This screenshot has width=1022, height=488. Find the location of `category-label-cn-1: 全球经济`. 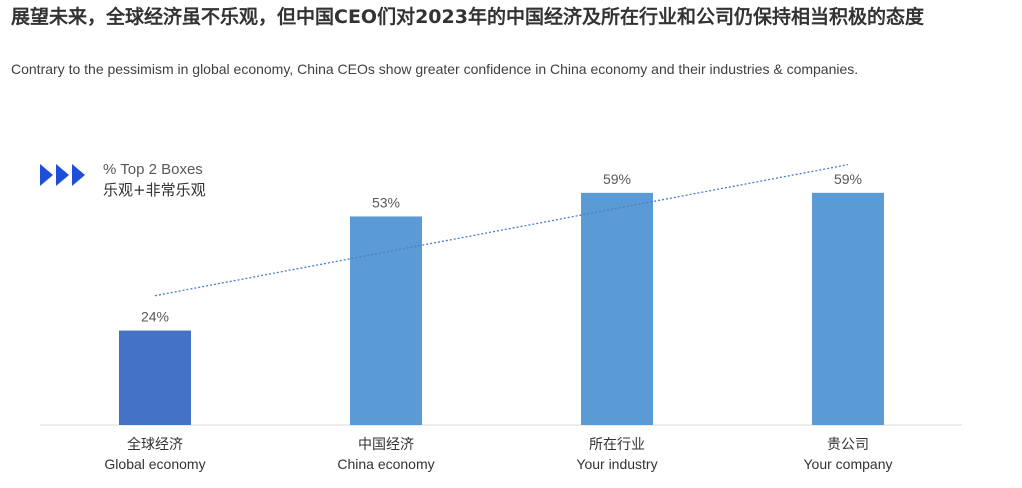

category-label-cn-1: 全球经济 is located at coordinates (155, 444).